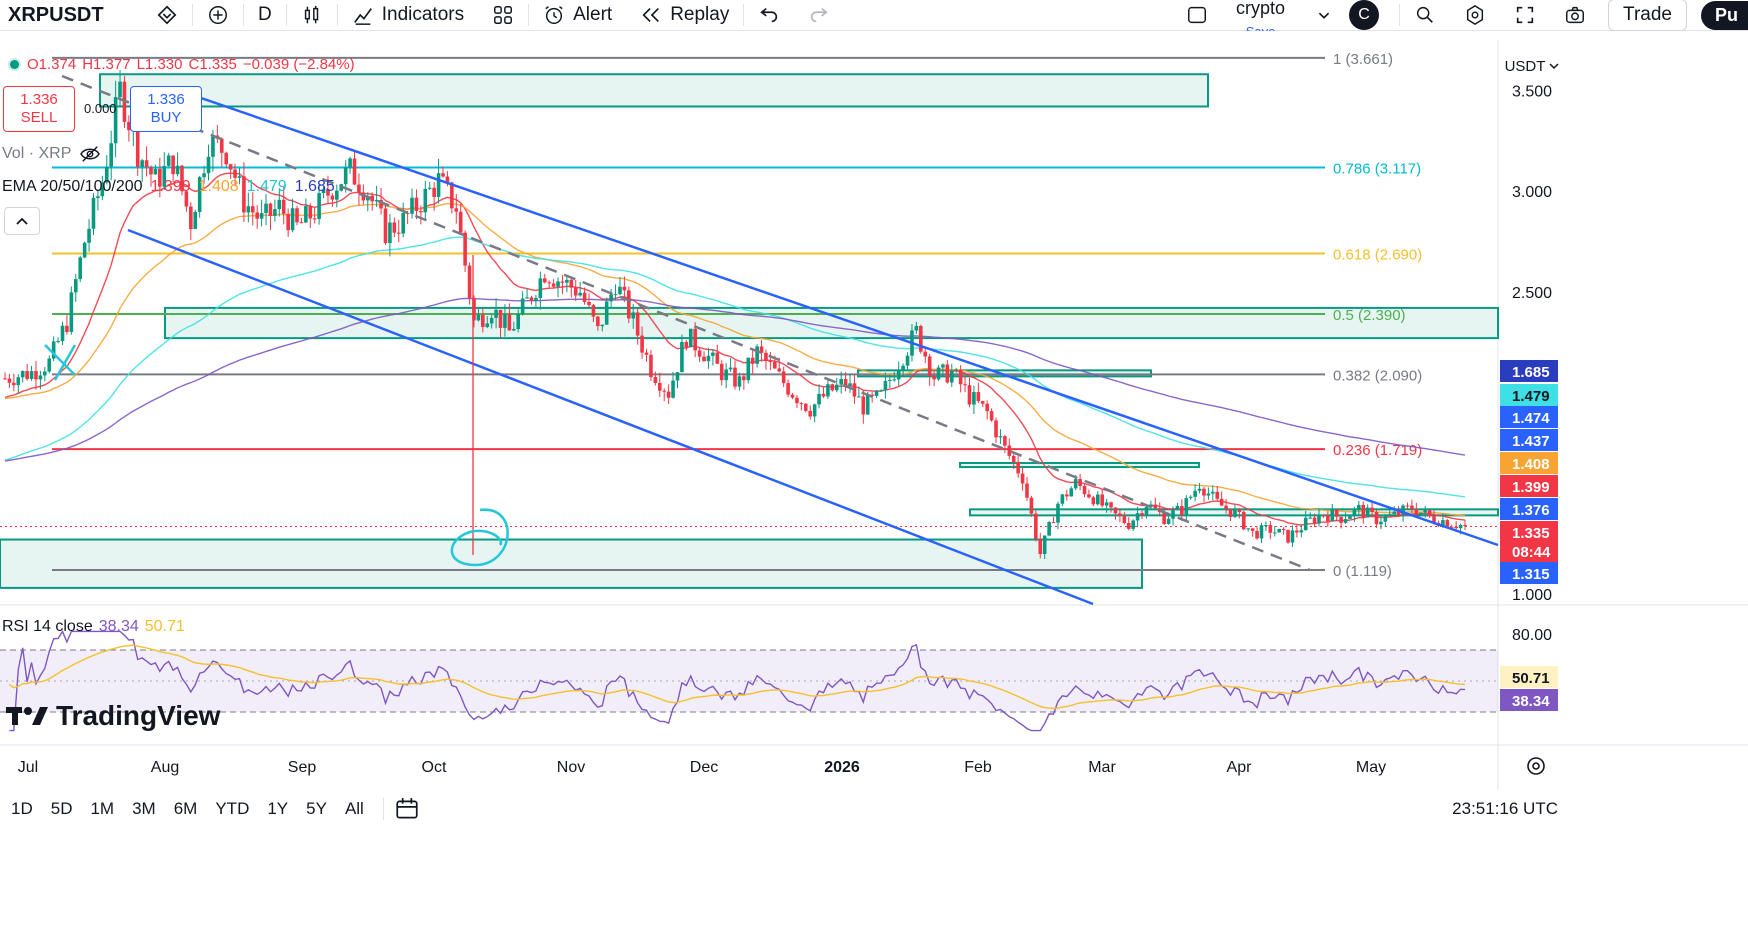  What do you see at coordinates (577, 15) in the screenshot?
I see `alert-button: Alert` at bounding box center [577, 15].